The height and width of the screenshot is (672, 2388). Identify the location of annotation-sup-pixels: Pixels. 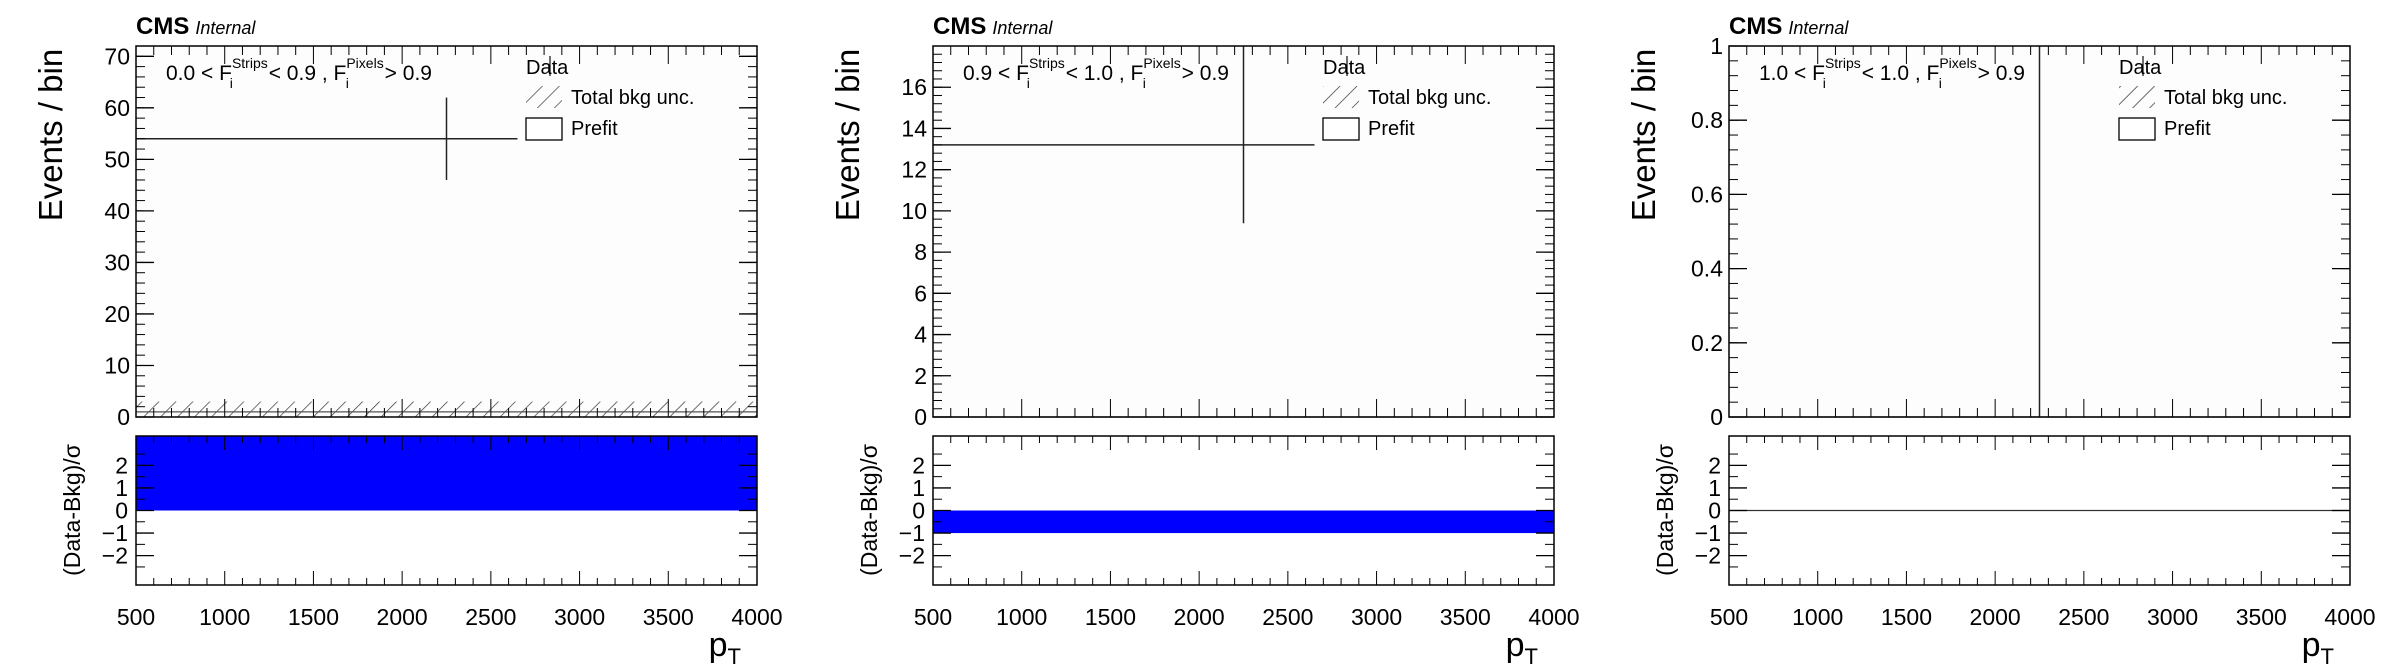
(364, 63).